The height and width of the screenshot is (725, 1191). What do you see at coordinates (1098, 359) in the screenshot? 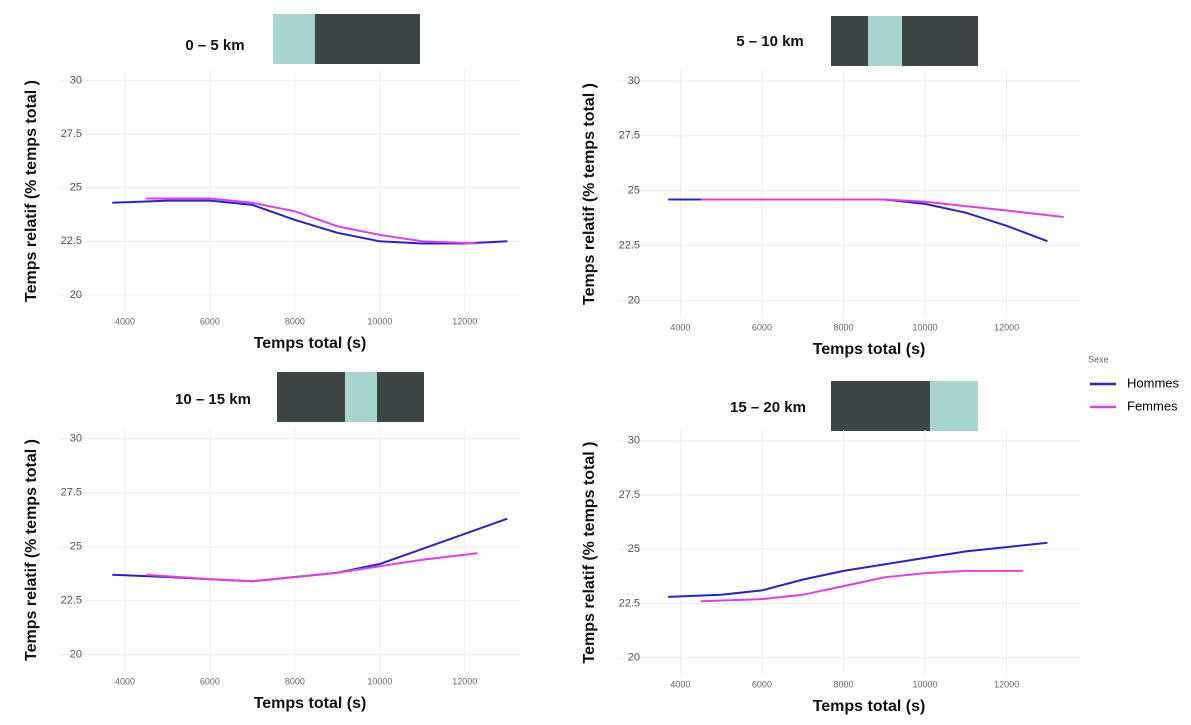
I see `legend-title: Sexe` at bounding box center [1098, 359].